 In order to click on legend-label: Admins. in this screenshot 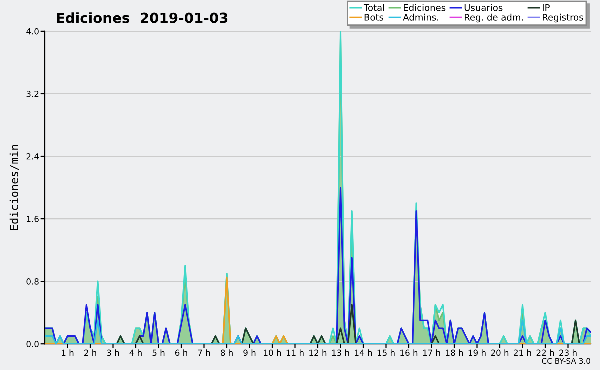, I will do `click(421, 17)`.